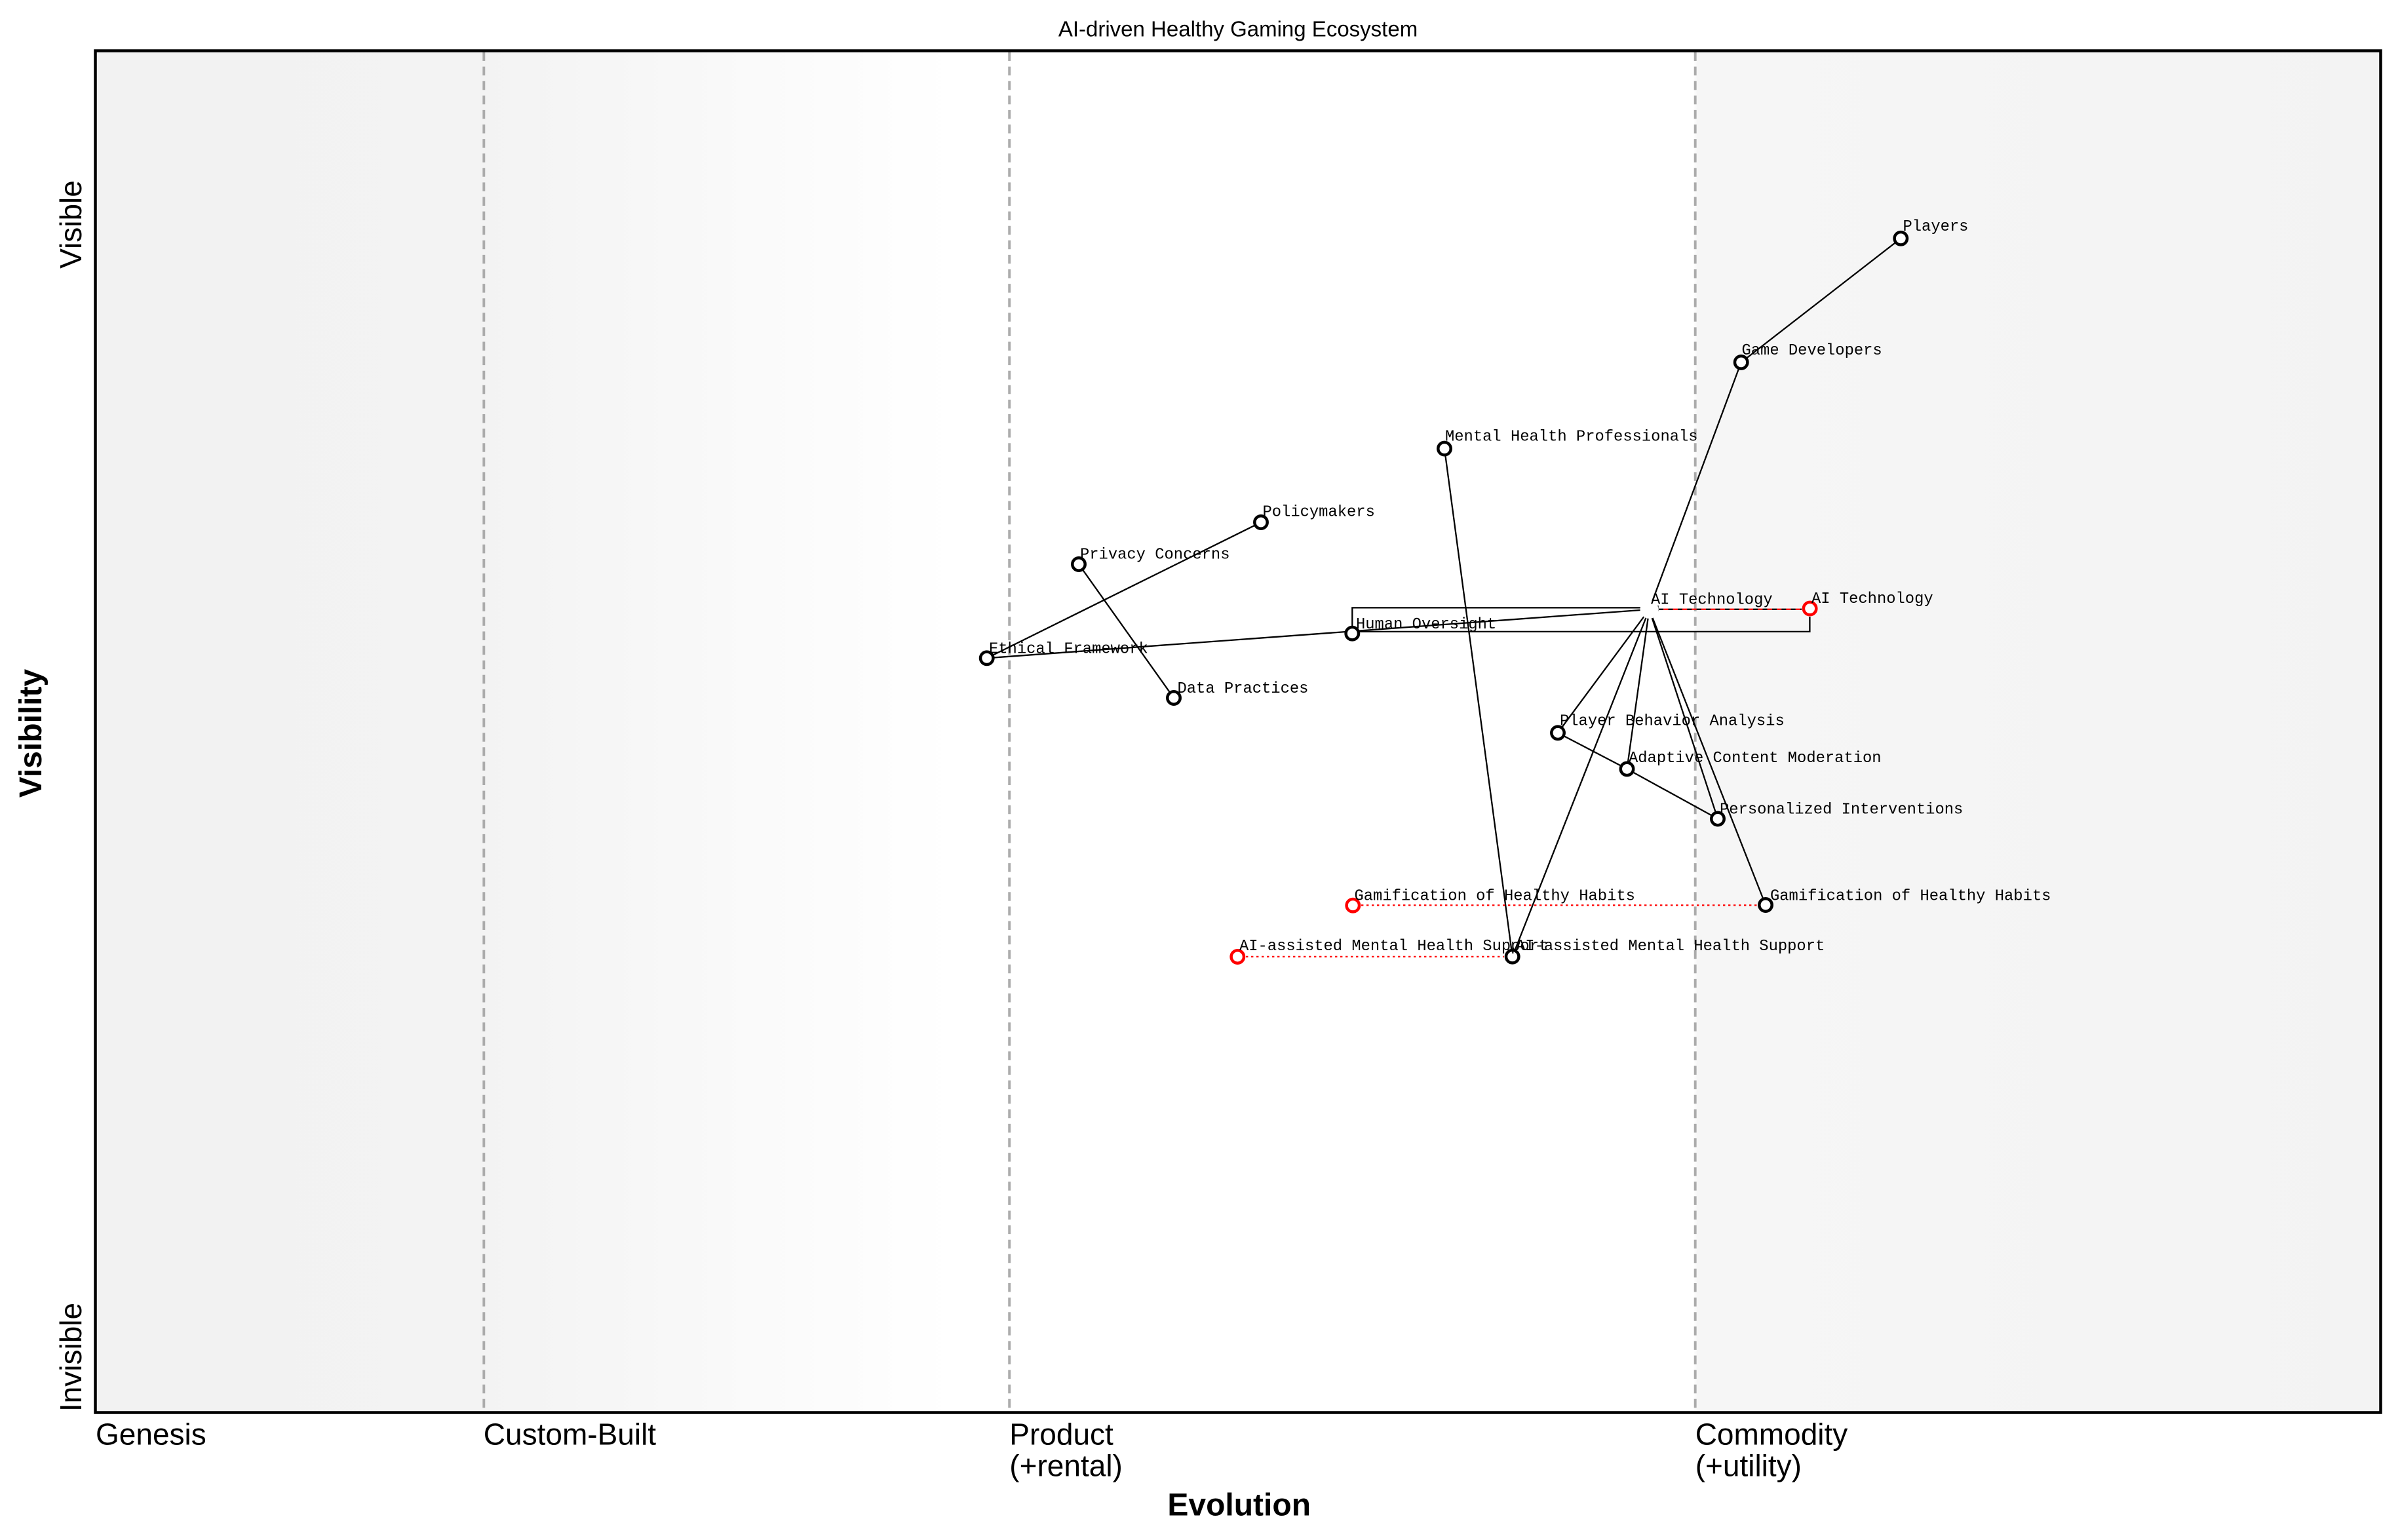 Image resolution: width=2400 pixels, height=1540 pixels. What do you see at coordinates (1426, 625) in the screenshot?
I see `svg-text: Human Oversight` at bounding box center [1426, 625].